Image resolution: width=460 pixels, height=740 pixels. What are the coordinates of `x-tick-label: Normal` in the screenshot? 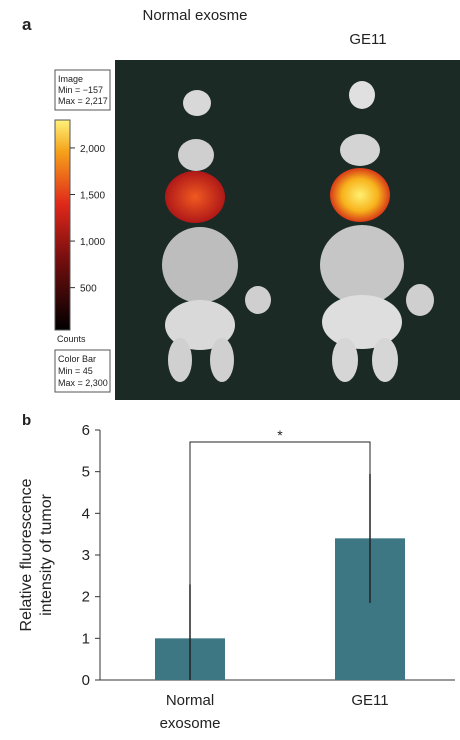 It's located at (190, 700).